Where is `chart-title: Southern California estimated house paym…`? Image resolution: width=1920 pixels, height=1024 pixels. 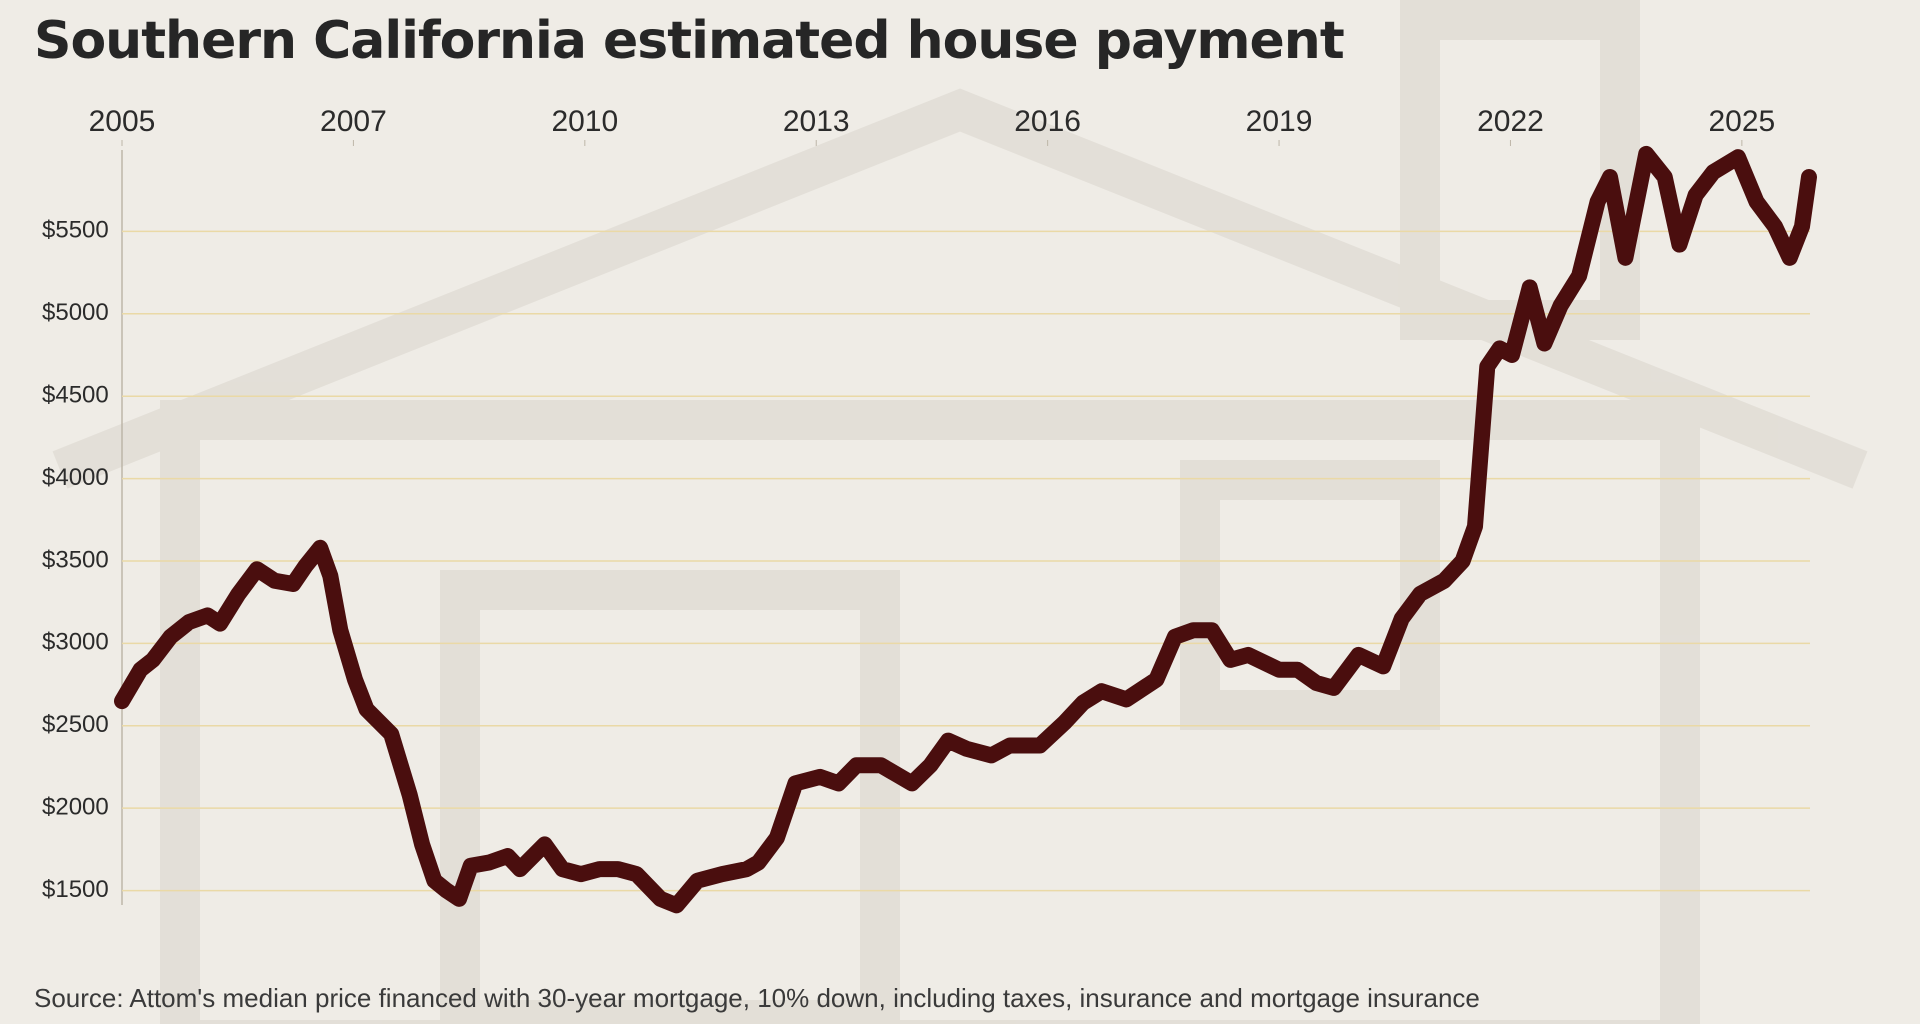 chart-title: Southern California estimated house paym… is located at coordinates (689, 41).